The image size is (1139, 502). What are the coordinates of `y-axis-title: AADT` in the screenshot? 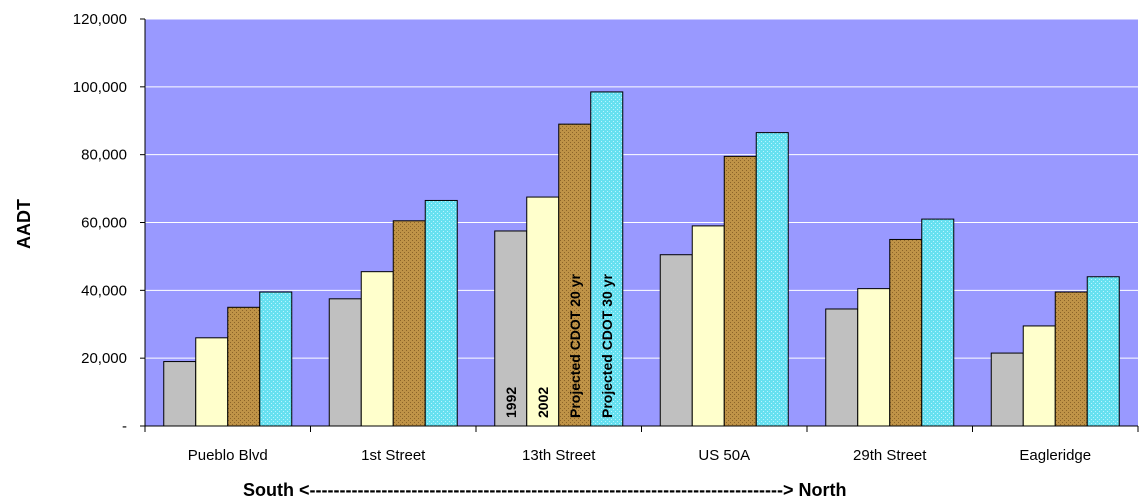 It's located at (24, 224).